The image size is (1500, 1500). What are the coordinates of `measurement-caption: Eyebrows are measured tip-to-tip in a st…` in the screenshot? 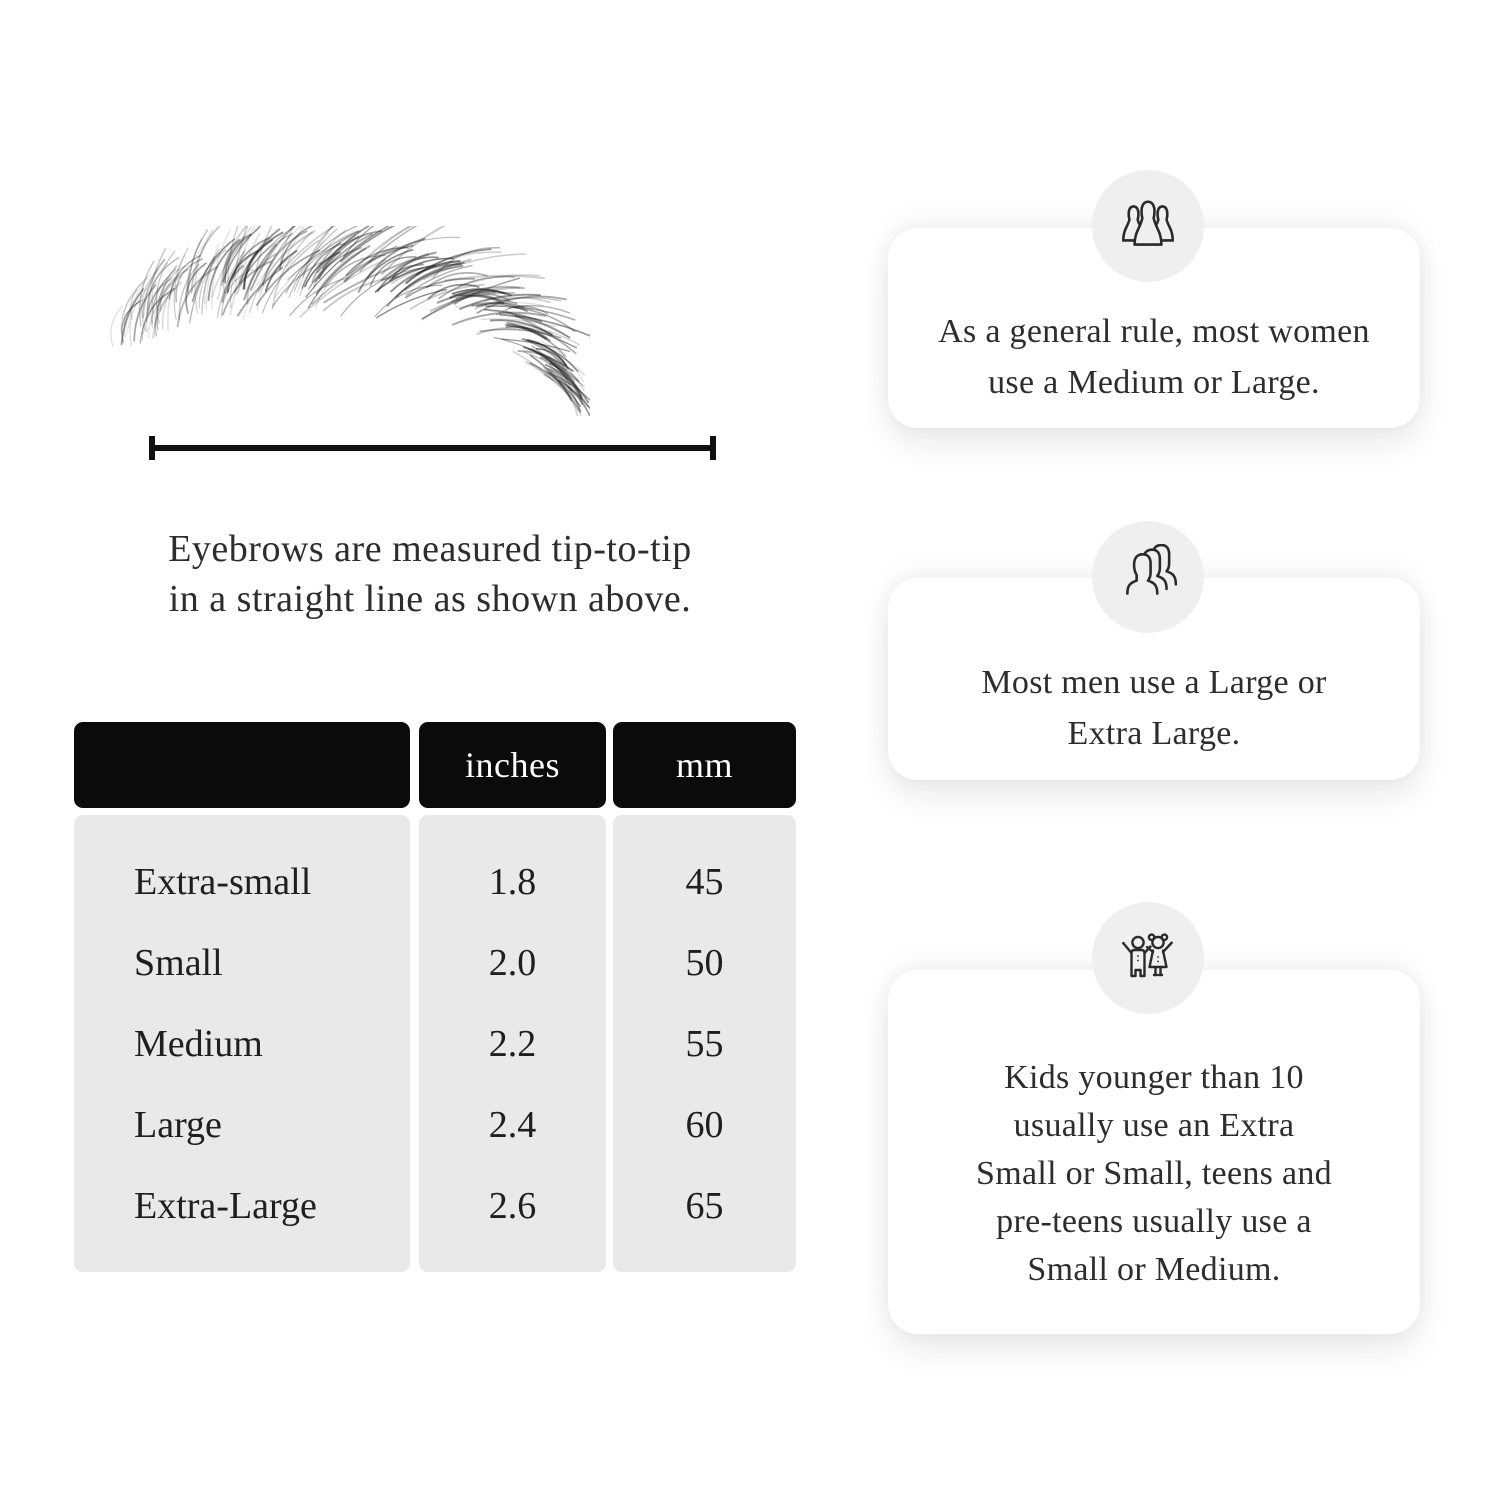 It's located at (430, 574).